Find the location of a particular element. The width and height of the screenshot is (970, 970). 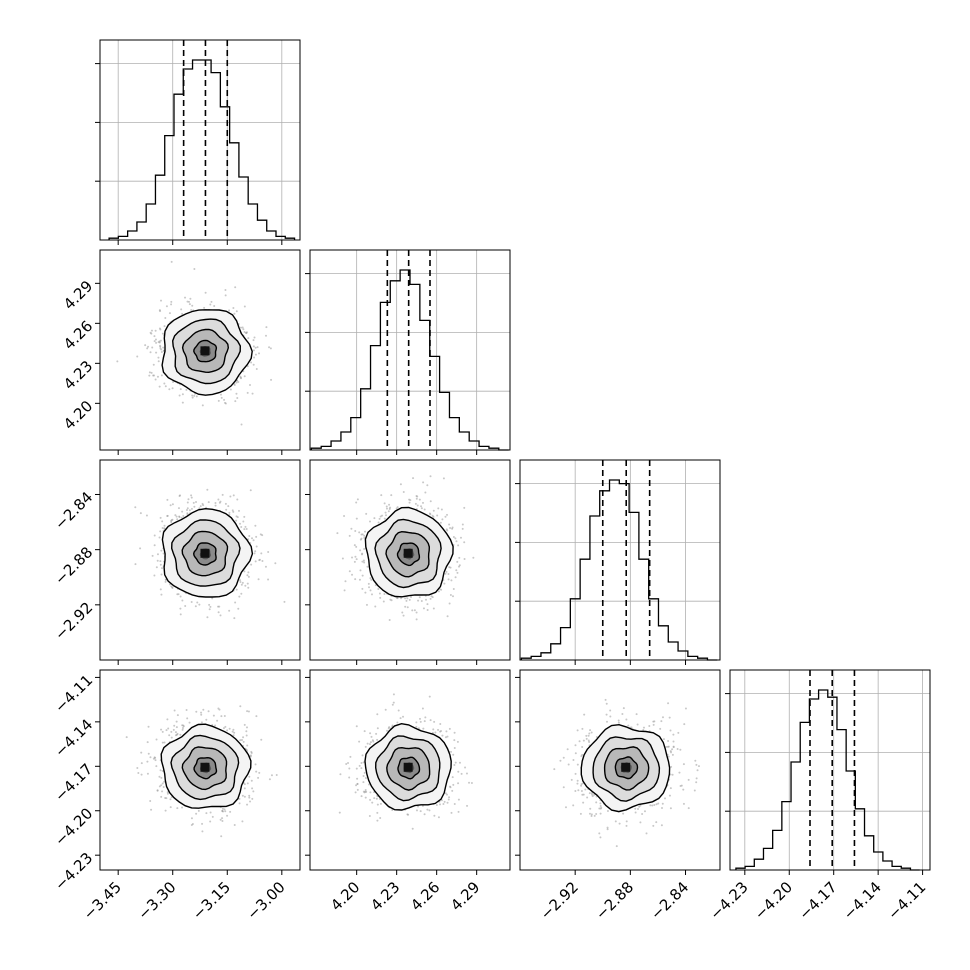

x-tick-label: −4.17 is located at coordinates (817, 900).